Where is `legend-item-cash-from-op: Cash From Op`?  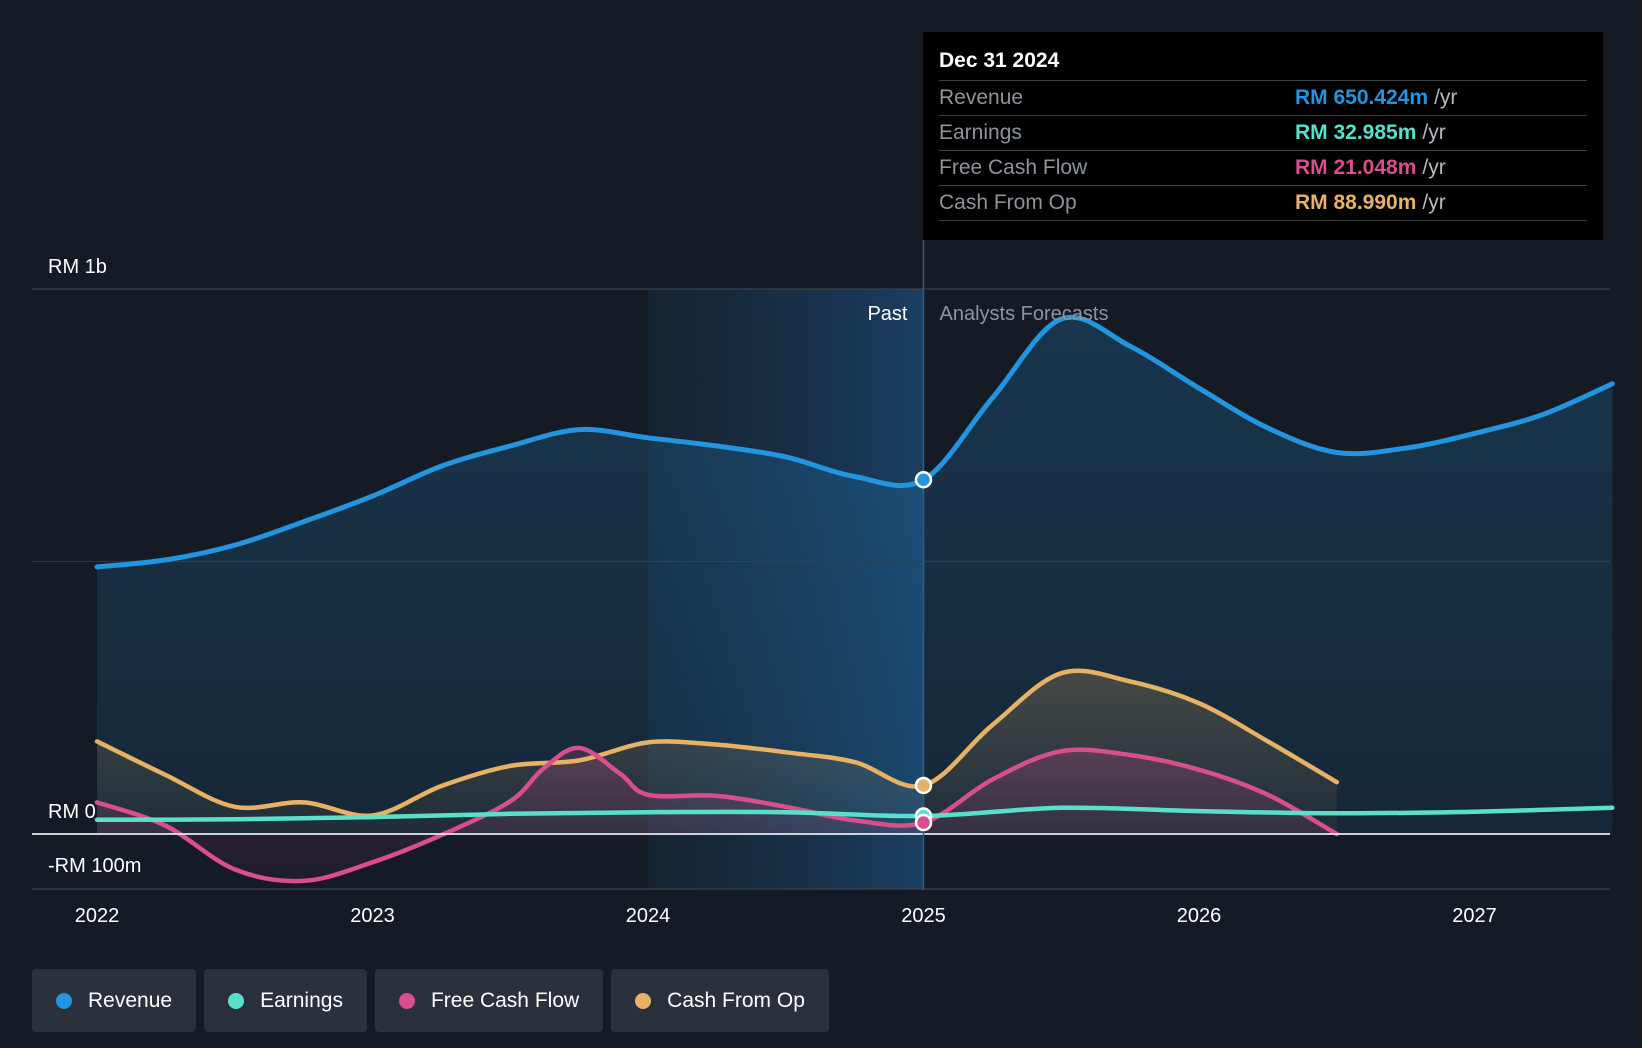 legend-item-cash-from-op: Cash From Op is located at coordinates (720, 1000).